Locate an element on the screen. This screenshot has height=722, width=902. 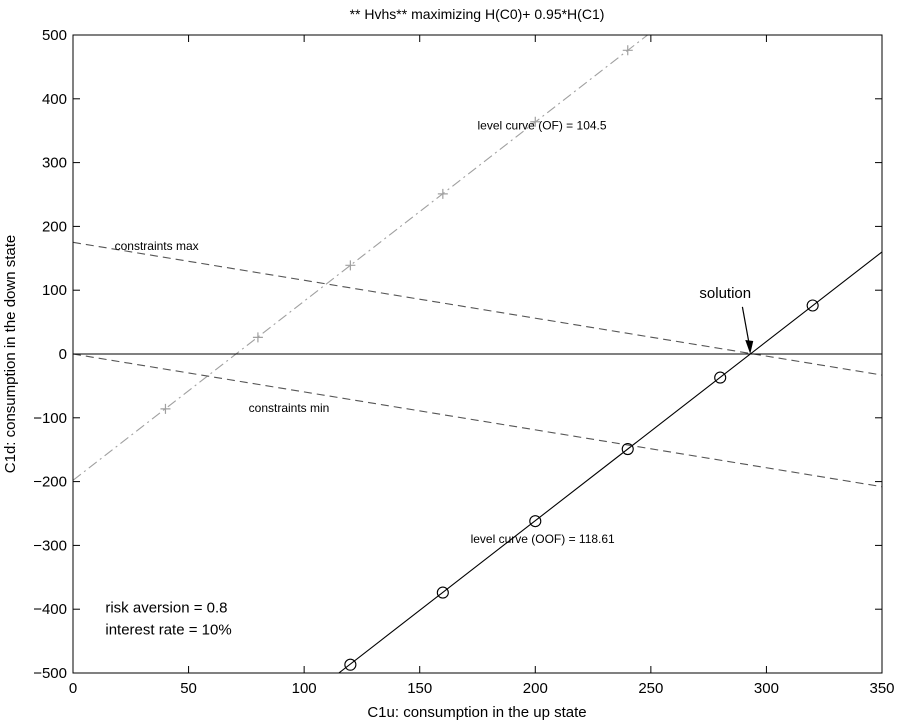
x-tick-label: 50 is located at coordinates (188, 688).